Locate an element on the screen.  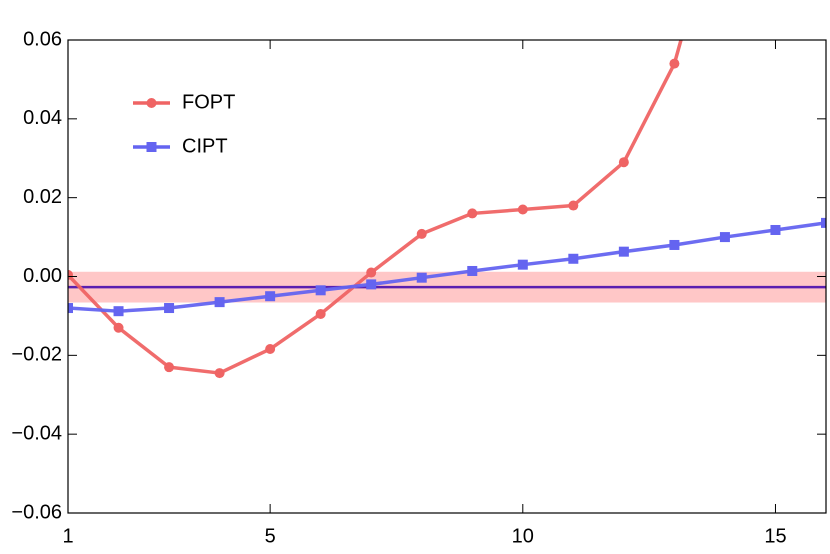
y-tick-label: 0.00 is located at coordinates (42, 276).